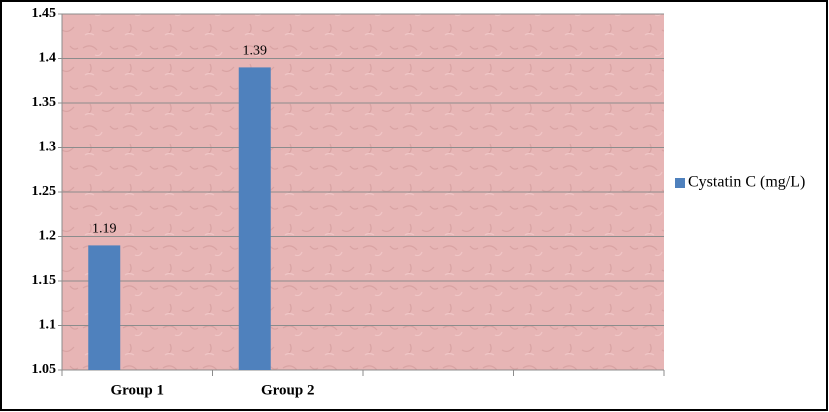 The width and height of the screenshot is (829, 412). What do you see at coordinates (104, 229) in the screenshot?
I see `data-label: 1.19` at bounding box center [104, 229].